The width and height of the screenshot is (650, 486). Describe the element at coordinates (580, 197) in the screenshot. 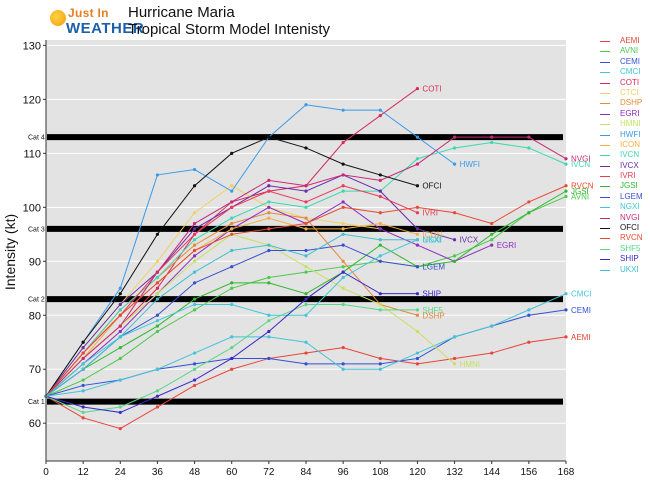

I see `series-end-label: AVNI` at that location.